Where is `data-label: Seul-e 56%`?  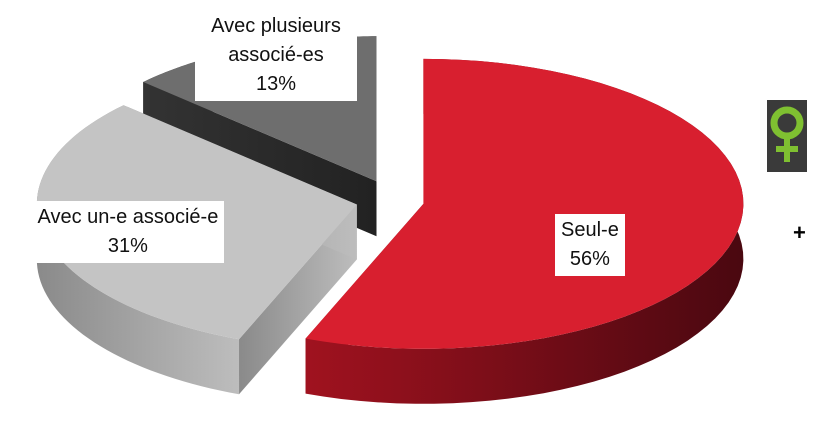
data-label: Seul-e 56% is located at coordinates (590, 245).